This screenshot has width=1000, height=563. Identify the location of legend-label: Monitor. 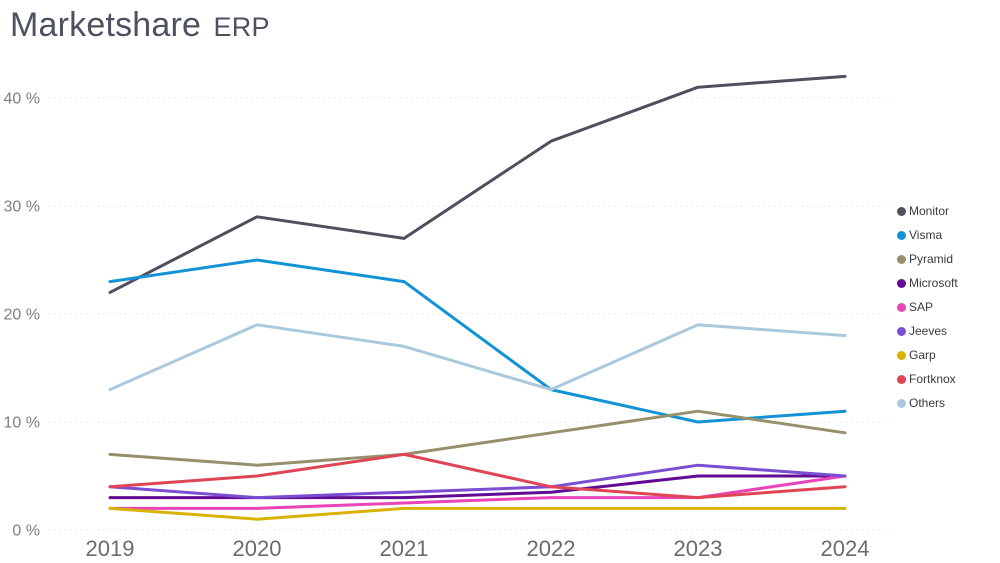
(929, 211).